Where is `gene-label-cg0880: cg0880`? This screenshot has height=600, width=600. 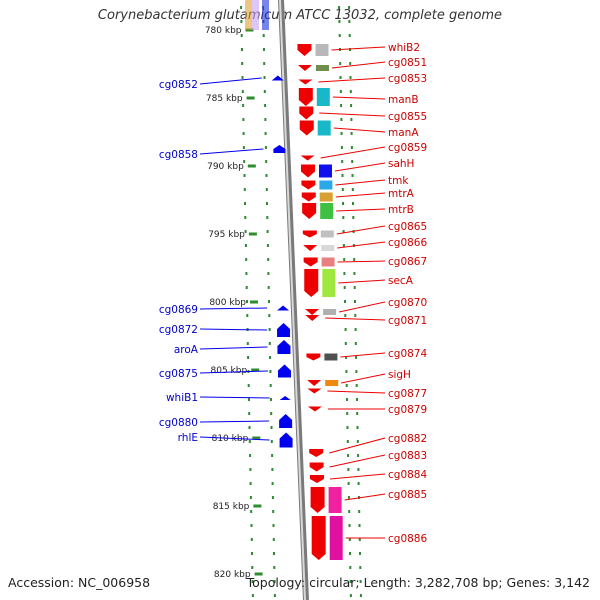
gene-label-cg0880: cg0880 is located at coordinates (178, 423).